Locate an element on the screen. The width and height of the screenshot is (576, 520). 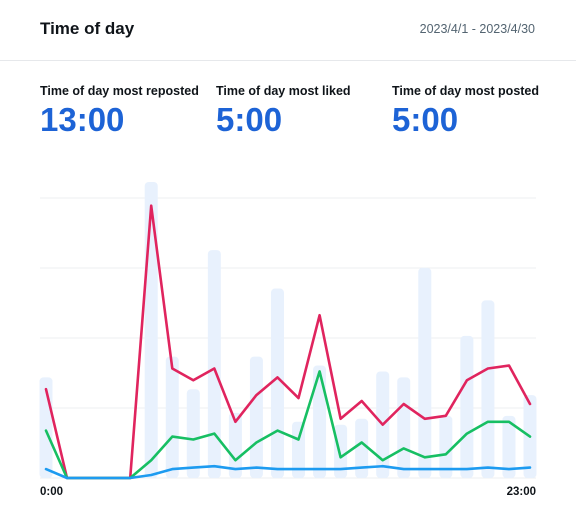
stat-label: Time of day most reposted is located at coordinates (119, 91).